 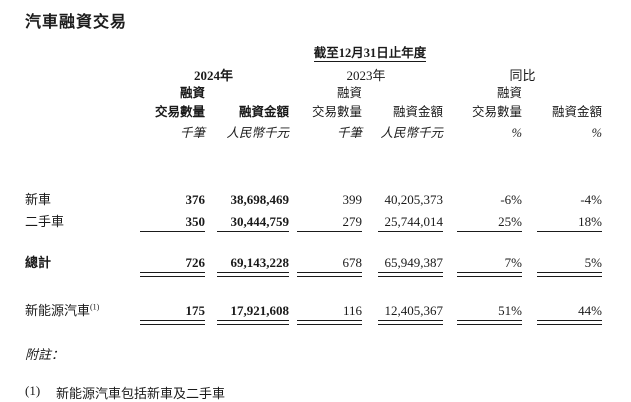 I want to click on cell-value: 44%, so click(x=570, y=314).